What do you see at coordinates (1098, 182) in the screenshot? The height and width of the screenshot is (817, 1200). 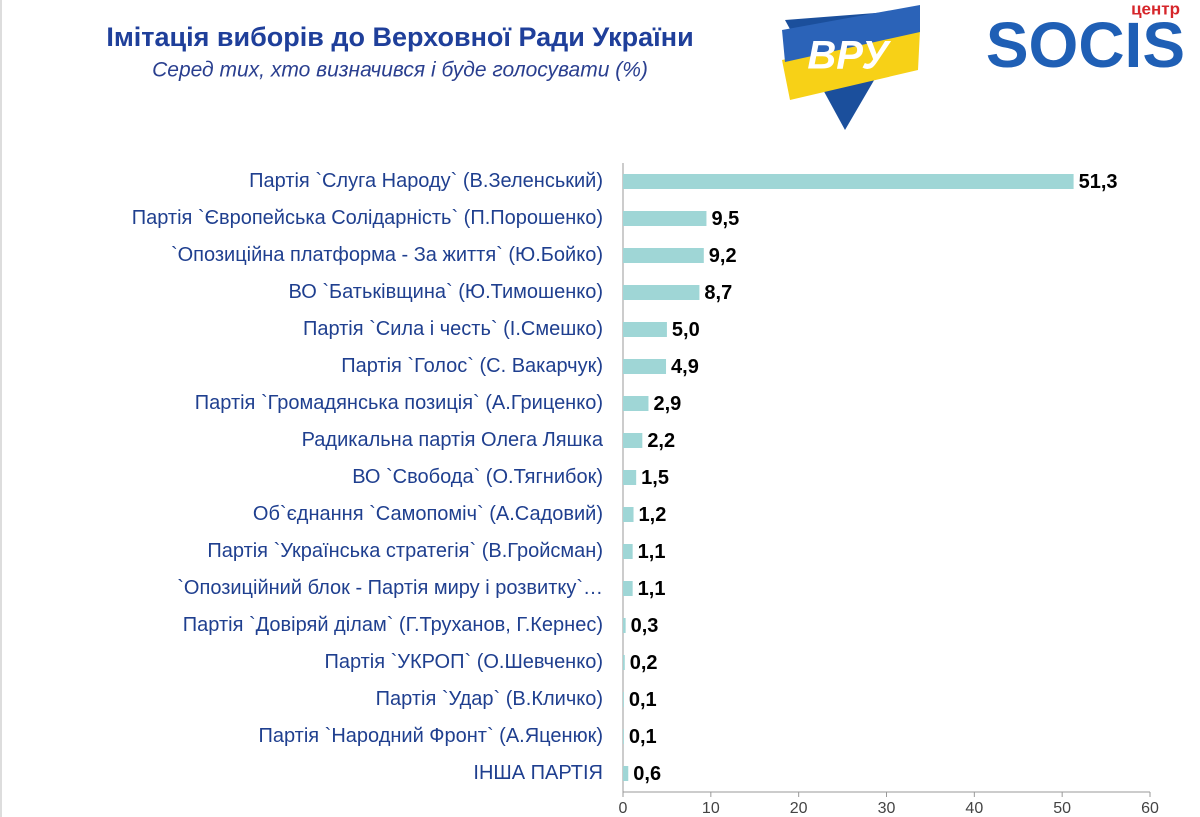 I see `value-label: 51,3` at bounding box center [1098, 182].